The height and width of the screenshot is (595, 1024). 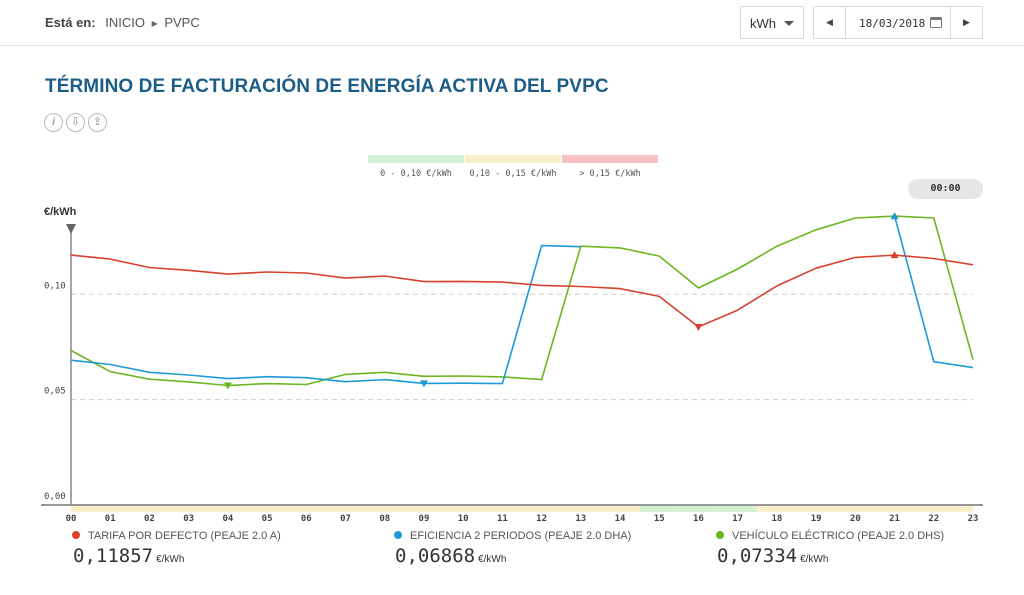 What do you see at coordinates (892, 23) in the screenshot?
I see `date-input: 18/03/2018` at bounding box center [892, 23].